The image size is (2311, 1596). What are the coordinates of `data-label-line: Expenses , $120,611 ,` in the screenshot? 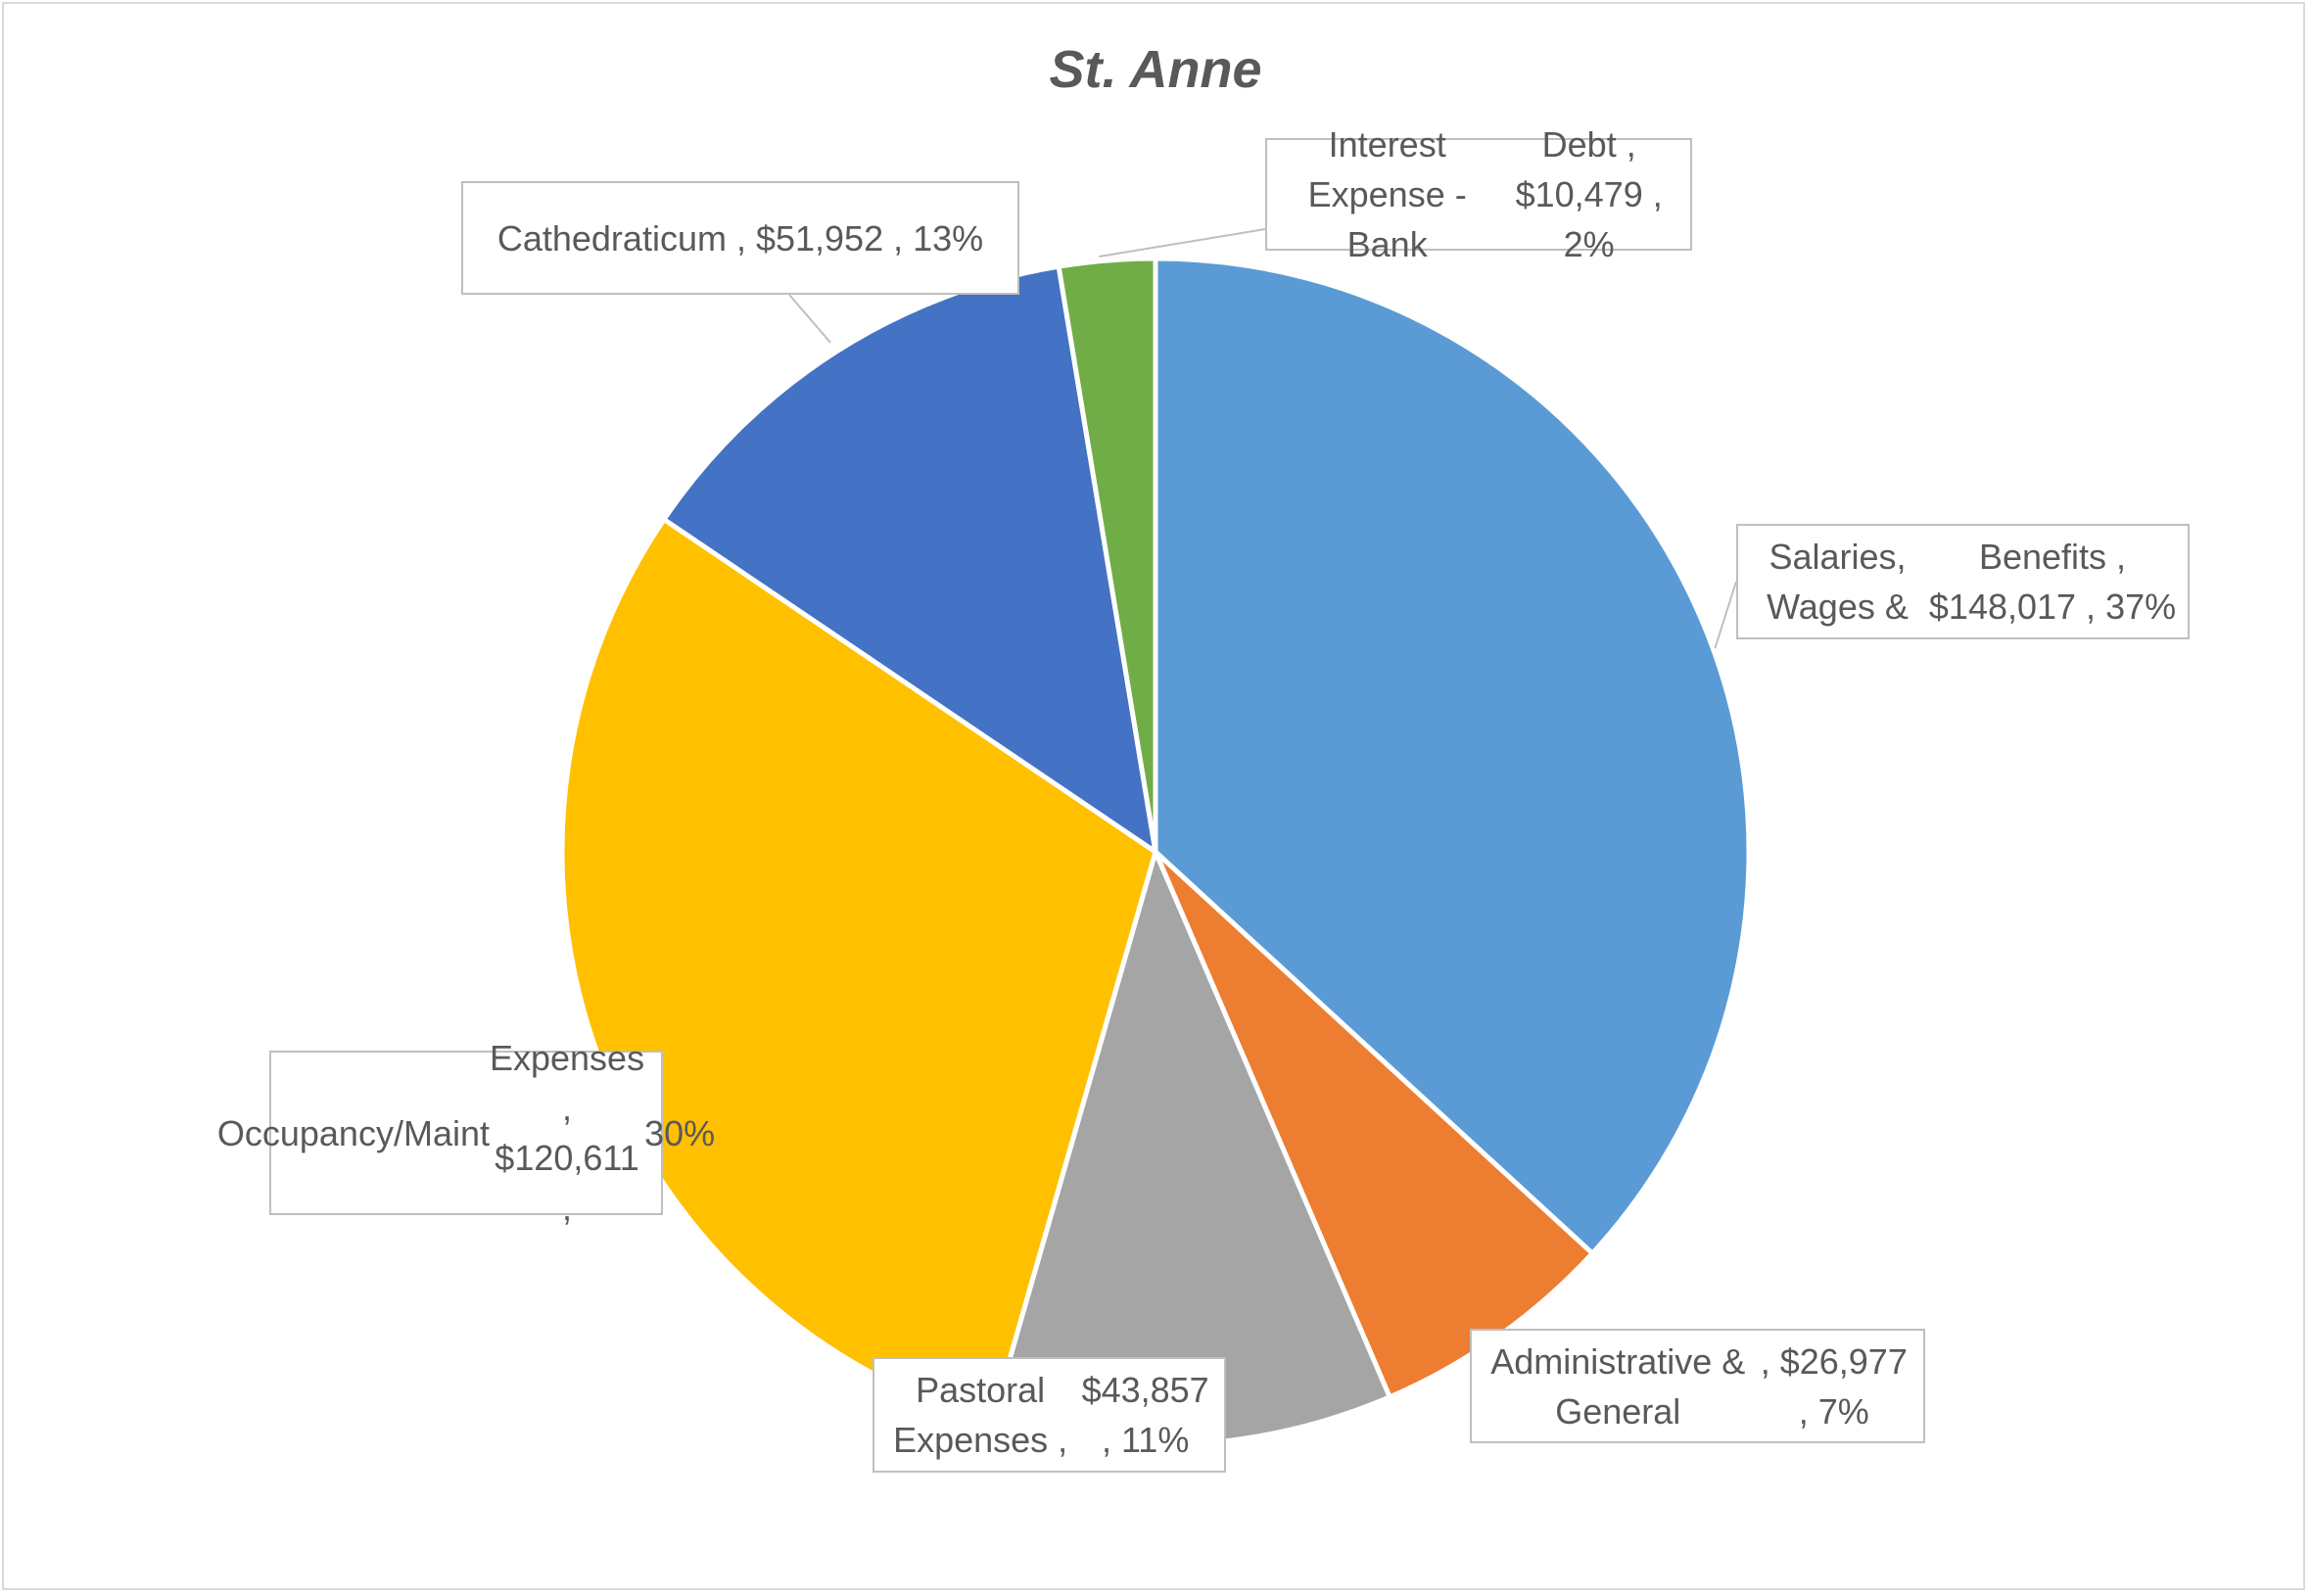 It's located at (567, 1133).